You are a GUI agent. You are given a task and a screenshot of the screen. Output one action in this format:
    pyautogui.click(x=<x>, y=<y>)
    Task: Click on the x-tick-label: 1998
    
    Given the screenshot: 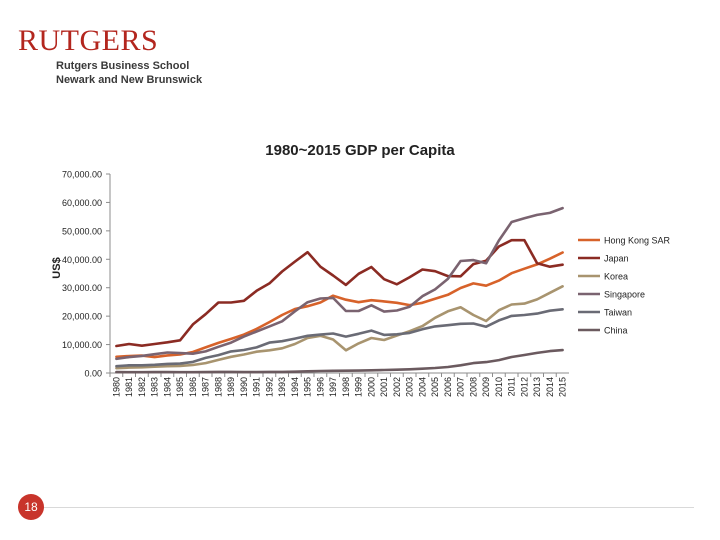 What is the action you would take?
    pyautogui.click(x=346, y=387)
    